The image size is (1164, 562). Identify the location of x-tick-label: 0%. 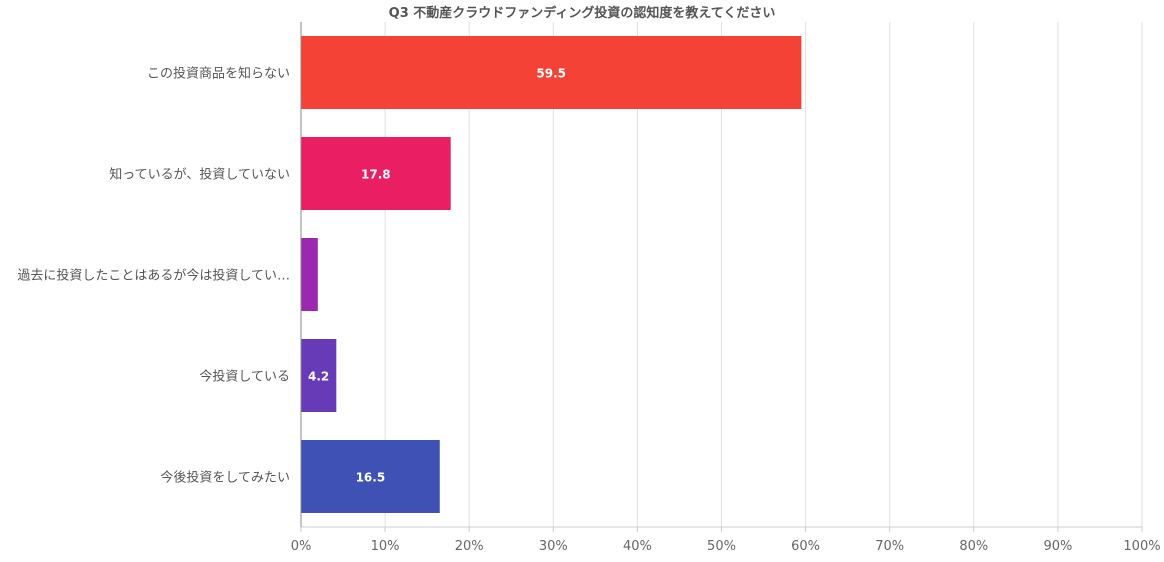
(301, 546).